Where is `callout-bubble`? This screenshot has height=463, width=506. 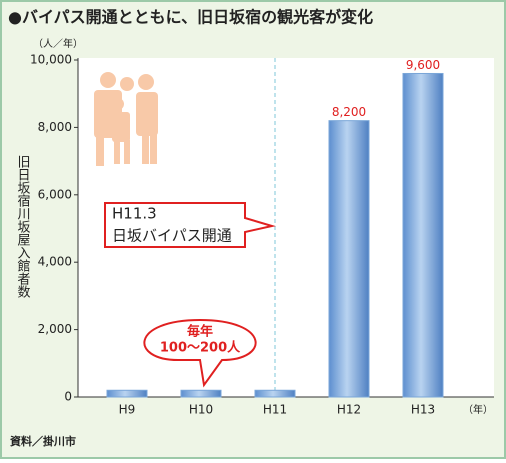
callout-bubble is located at coordinates (200, 353).